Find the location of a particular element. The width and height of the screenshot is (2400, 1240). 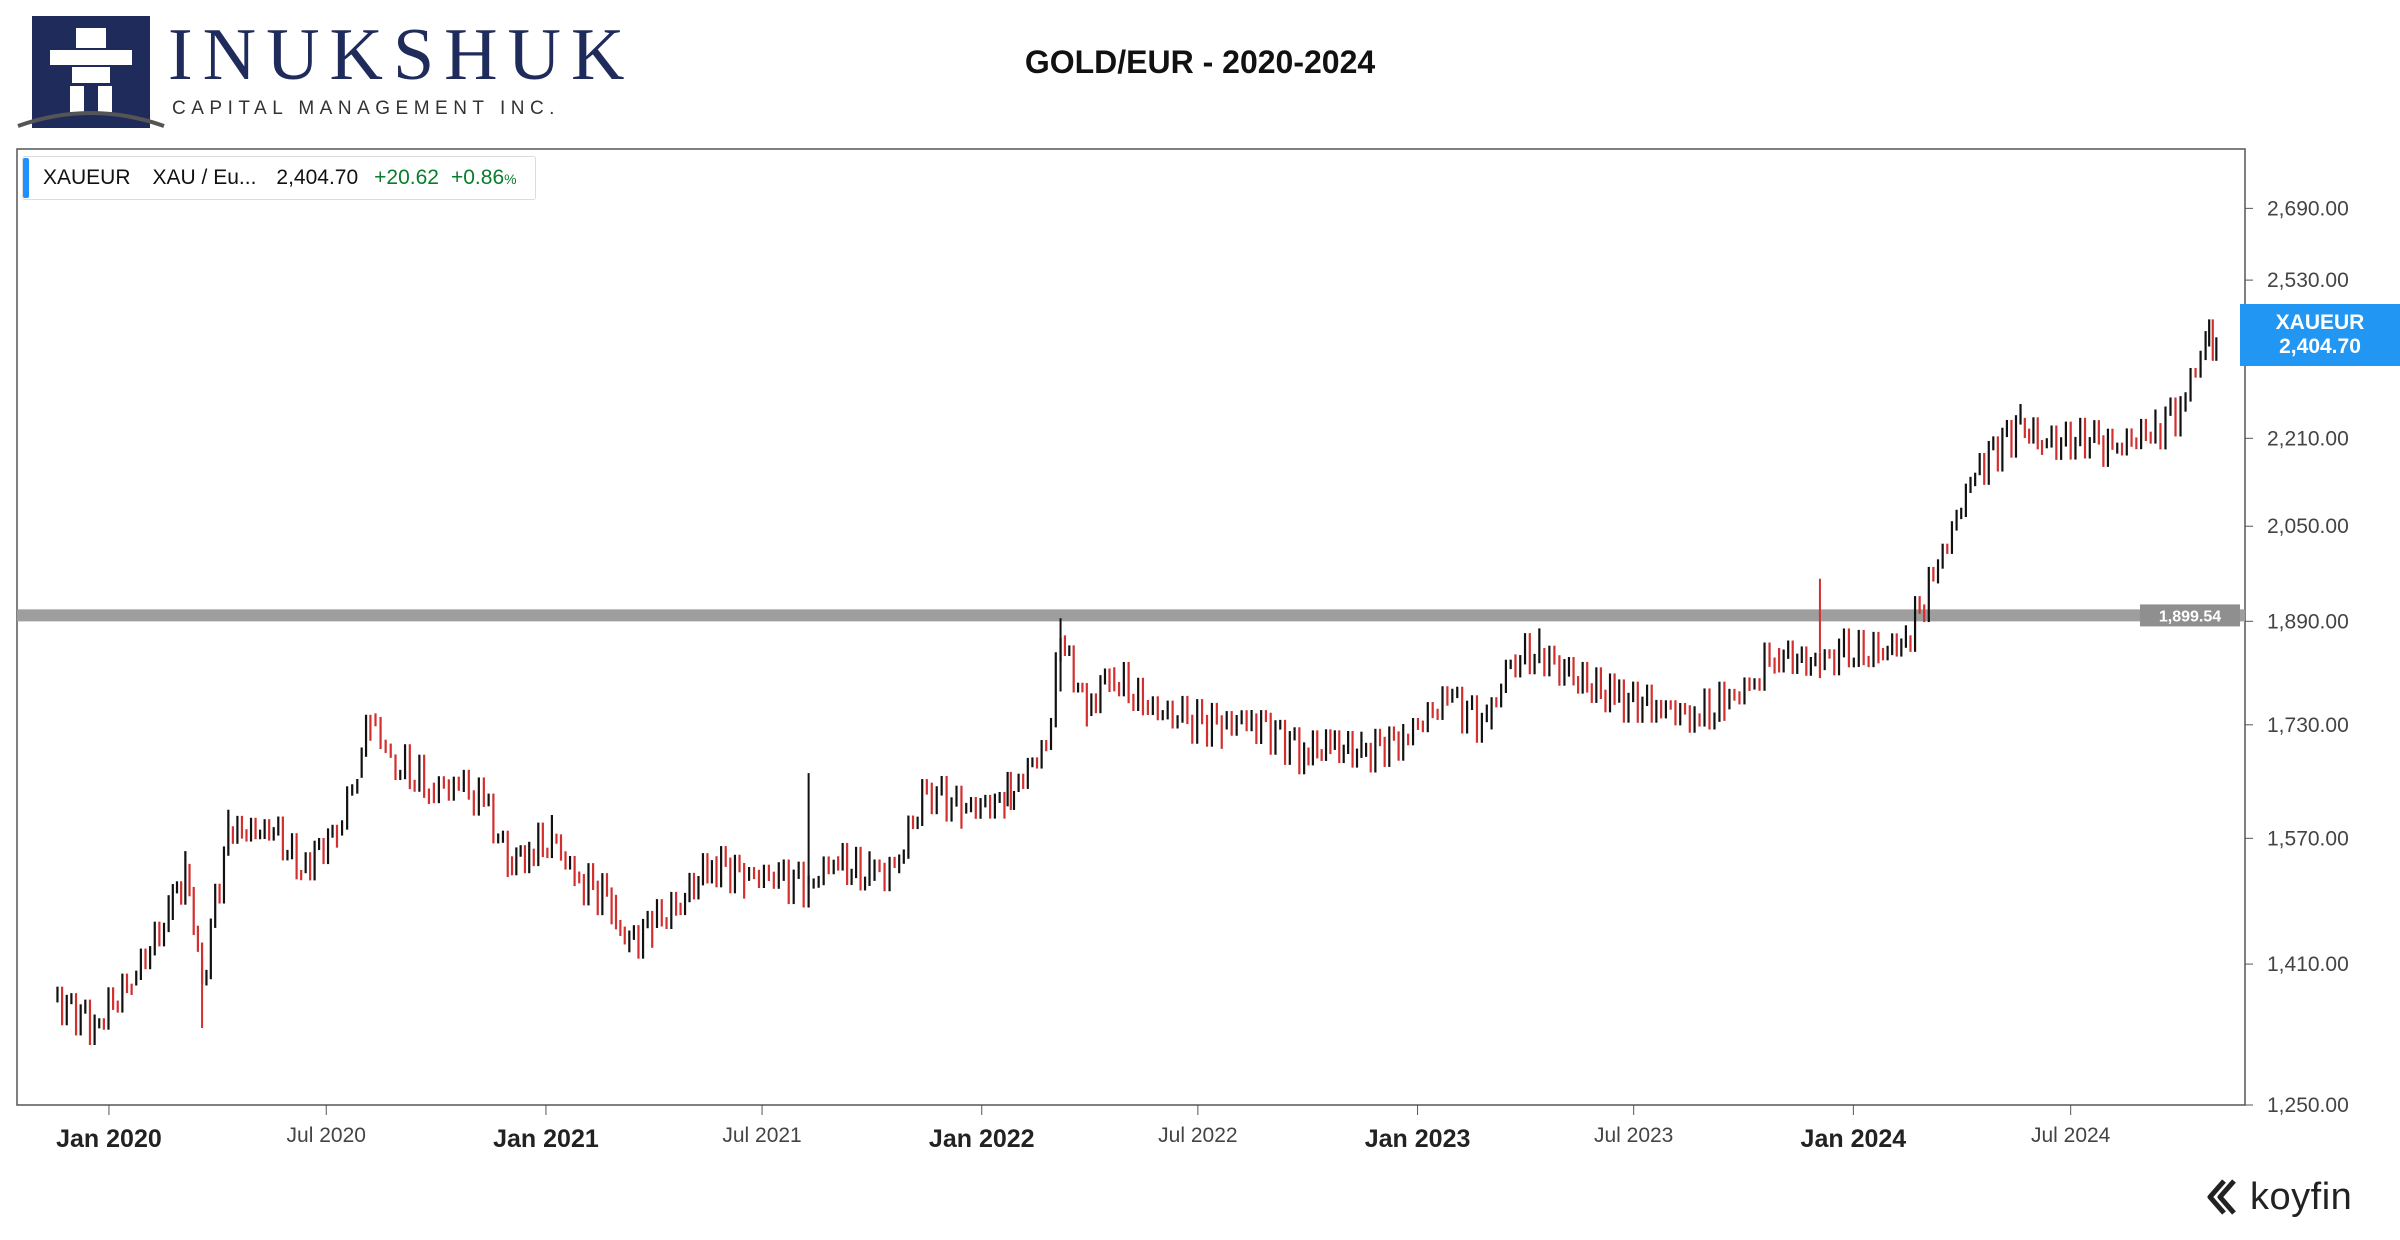

legend-ticker: XAUEUR is located at coordinates (87, 177).